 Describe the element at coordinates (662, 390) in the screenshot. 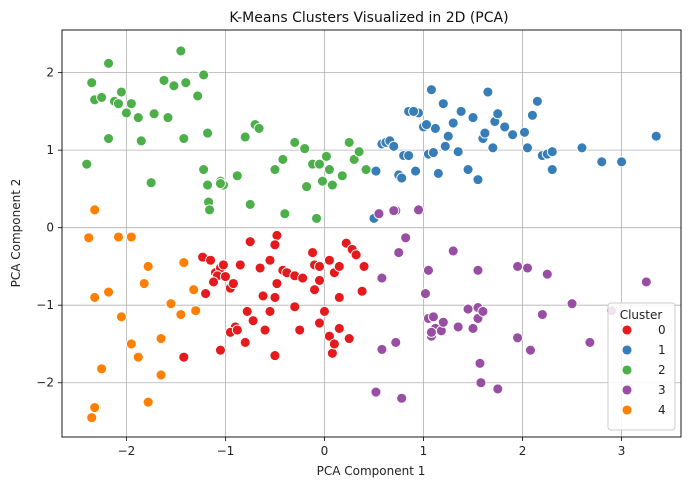

I see `legend-label: 3` at that location.